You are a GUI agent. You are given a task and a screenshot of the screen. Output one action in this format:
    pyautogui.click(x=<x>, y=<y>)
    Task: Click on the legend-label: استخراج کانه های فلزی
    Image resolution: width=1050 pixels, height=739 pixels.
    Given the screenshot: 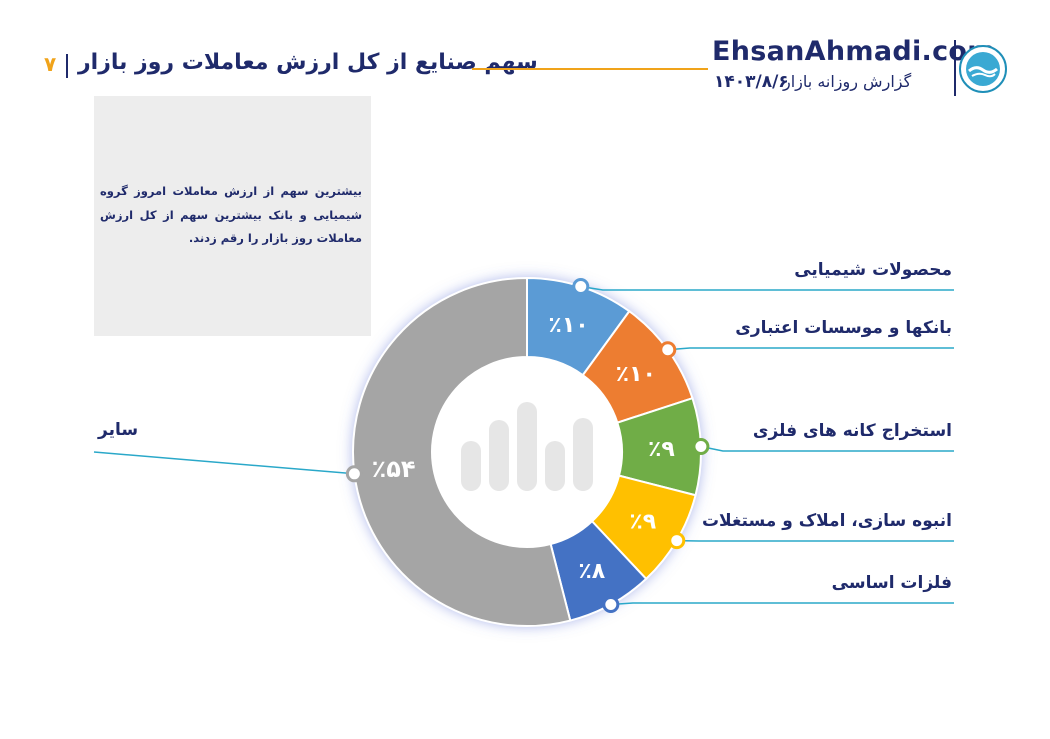 What is the action you would take?
    pyautogui.click(x=852, y=431)
    